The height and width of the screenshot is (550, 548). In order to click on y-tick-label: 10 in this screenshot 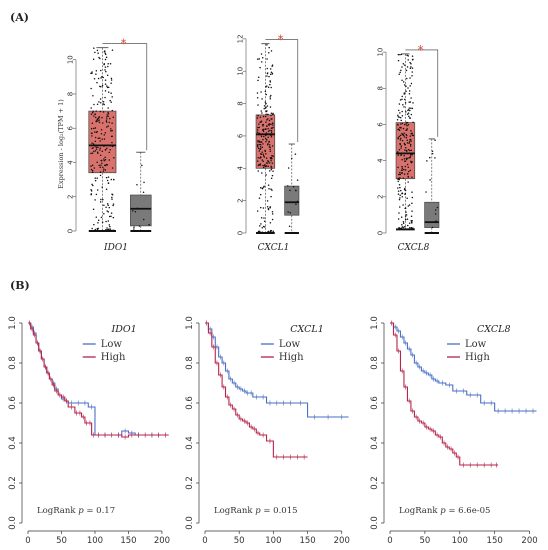, I will do `click(241, 71)`.